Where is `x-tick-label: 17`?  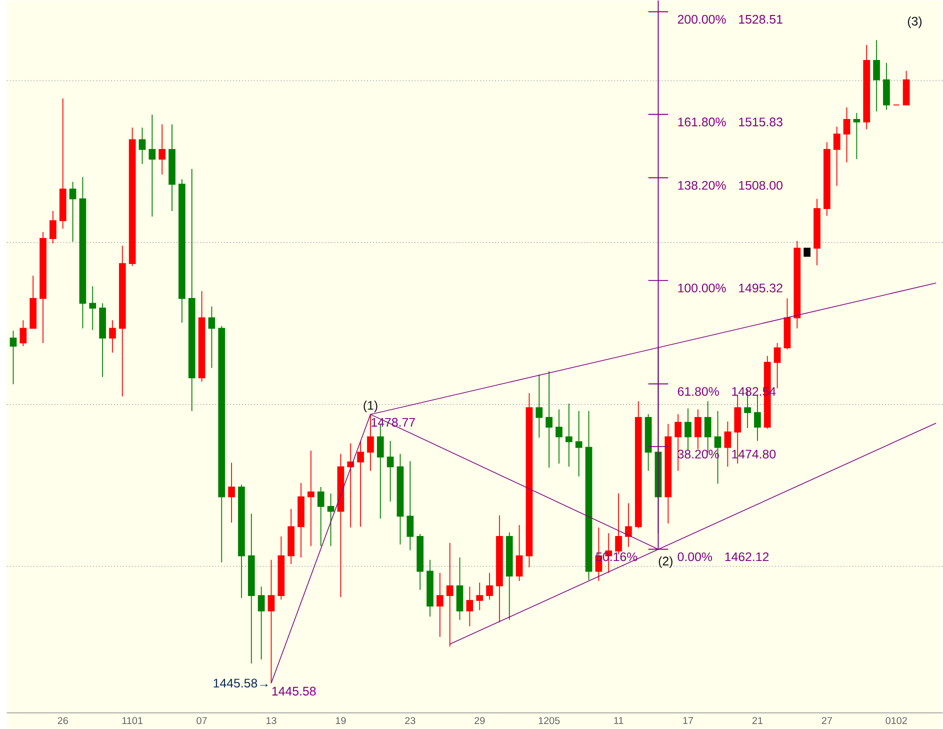 x-tick-label: 17 is located at coordinates (688, 720).